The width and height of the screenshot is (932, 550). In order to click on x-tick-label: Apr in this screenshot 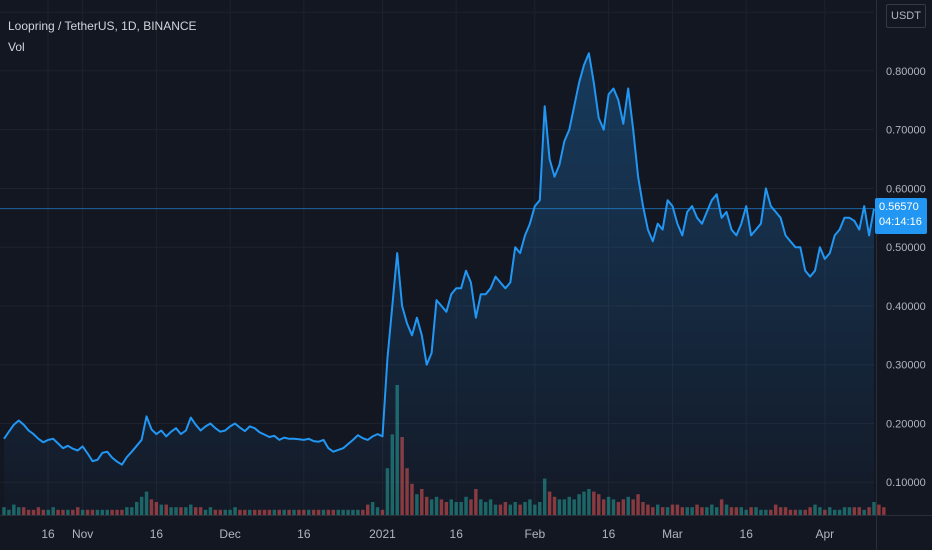, I will do `click(825, 534)`.